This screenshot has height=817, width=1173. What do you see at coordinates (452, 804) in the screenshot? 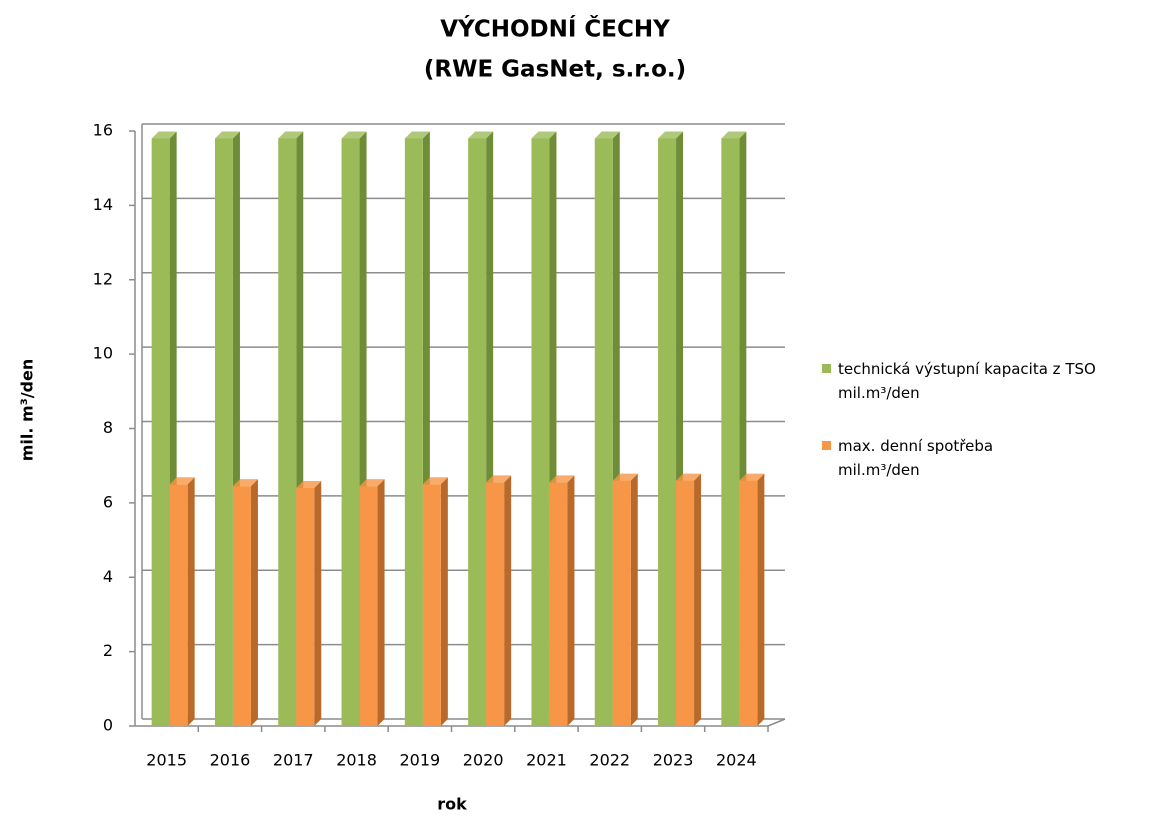
I see `x-axis-label: rok` at bounding box center [452, 804].